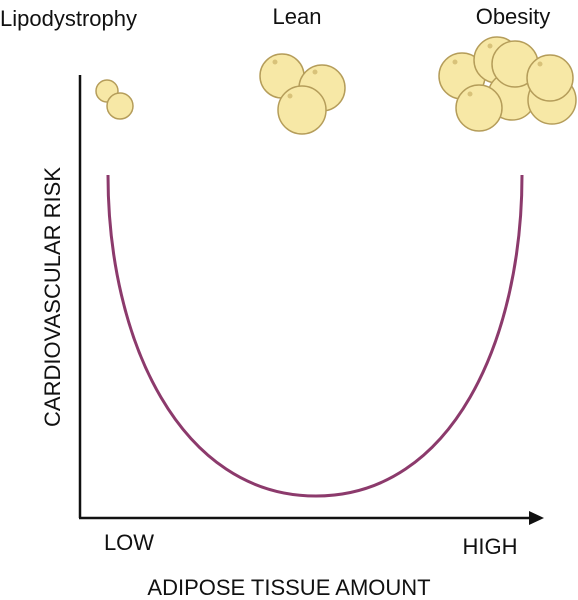 This screenshot has height=600, width=578. Describe the element at coordinates (297, 16) in the screenshot. I see `group-label: Lean` at that location.